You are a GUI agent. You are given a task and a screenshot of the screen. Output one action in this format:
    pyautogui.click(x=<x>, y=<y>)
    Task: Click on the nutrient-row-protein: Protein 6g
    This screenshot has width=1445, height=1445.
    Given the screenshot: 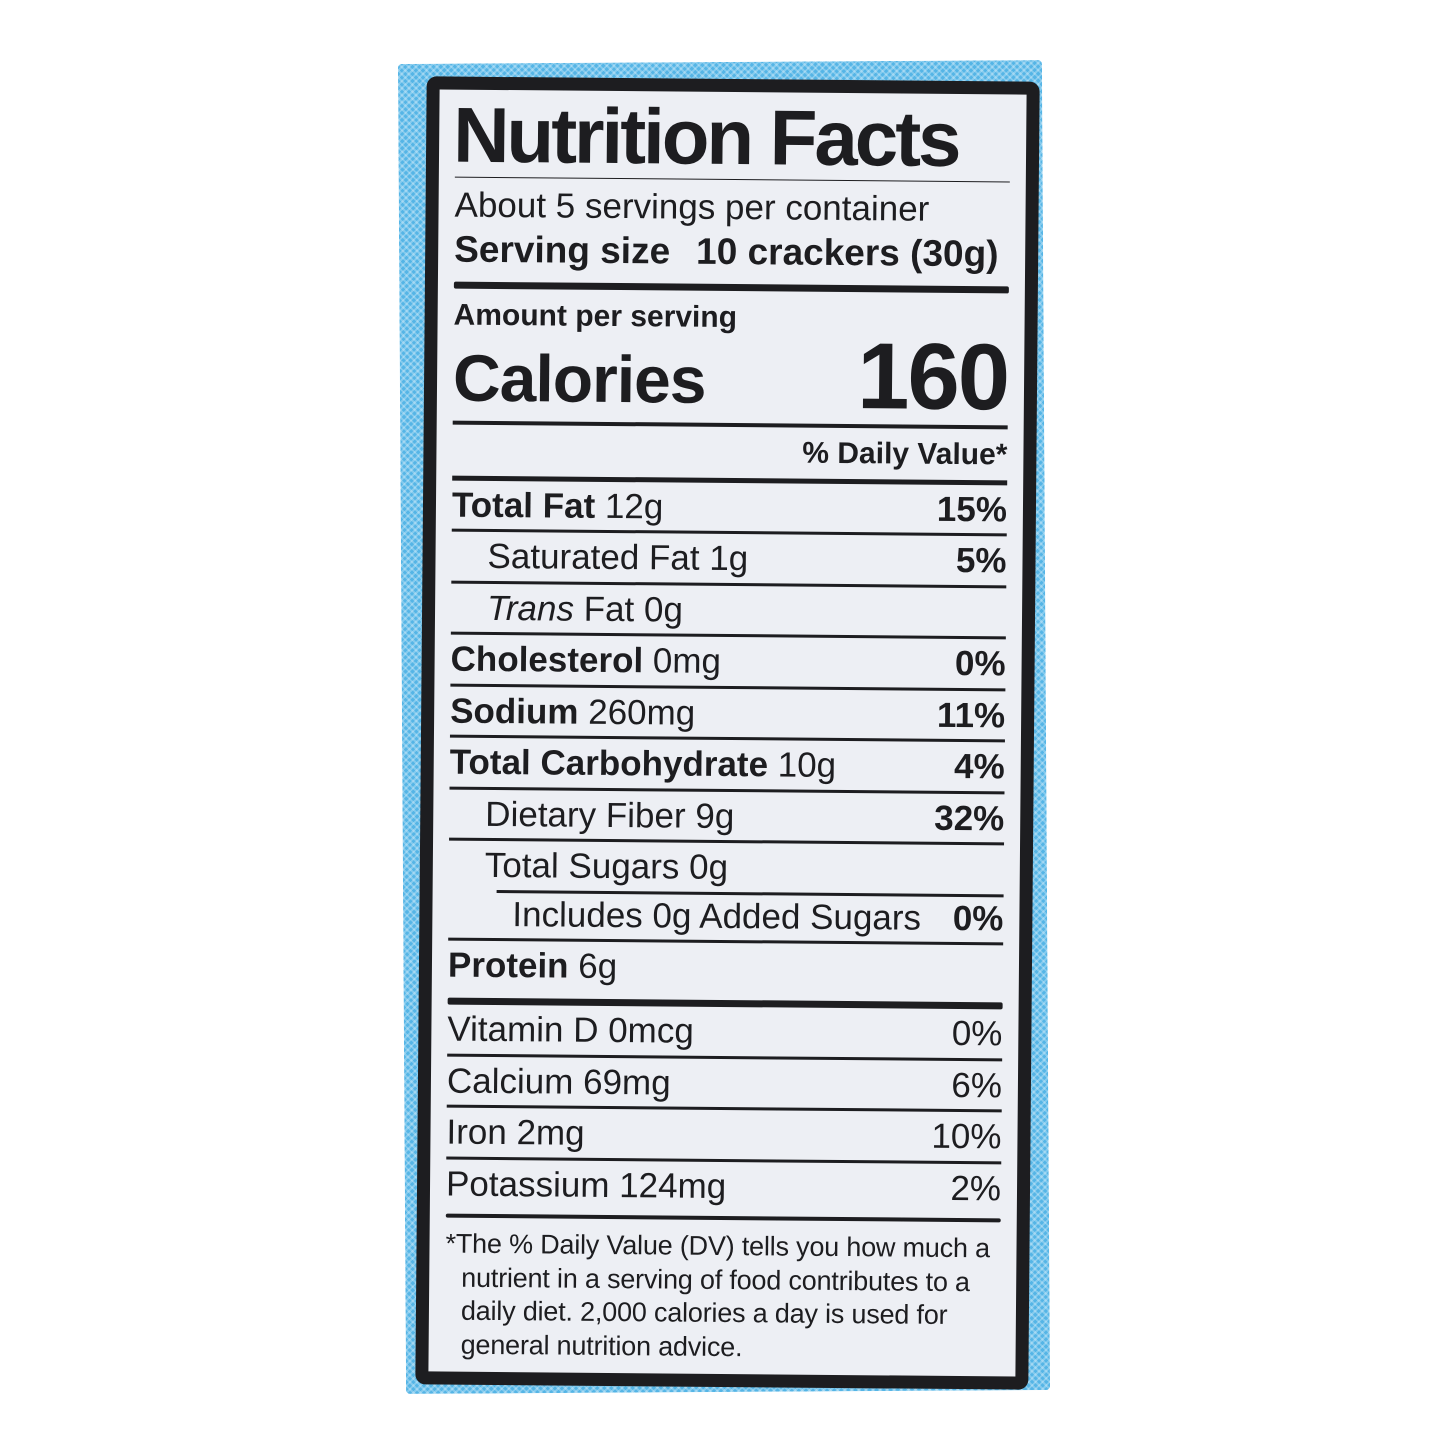 What is the action you would take?
    pyautogui.click(x=725, y=965)
    